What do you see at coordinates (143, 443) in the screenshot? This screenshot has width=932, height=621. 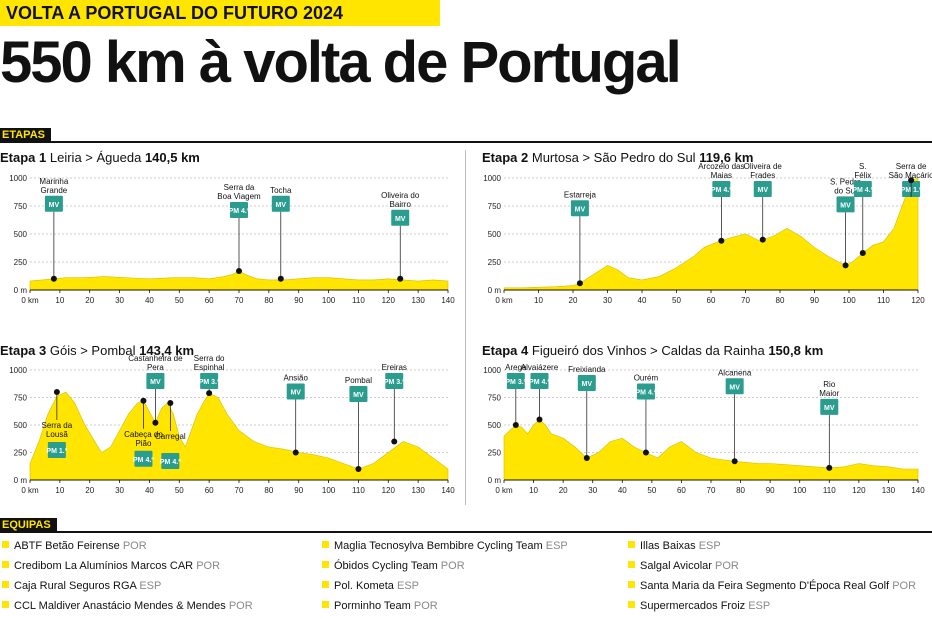 I see `marker-label: Pião` at bounding box center [143, 443].